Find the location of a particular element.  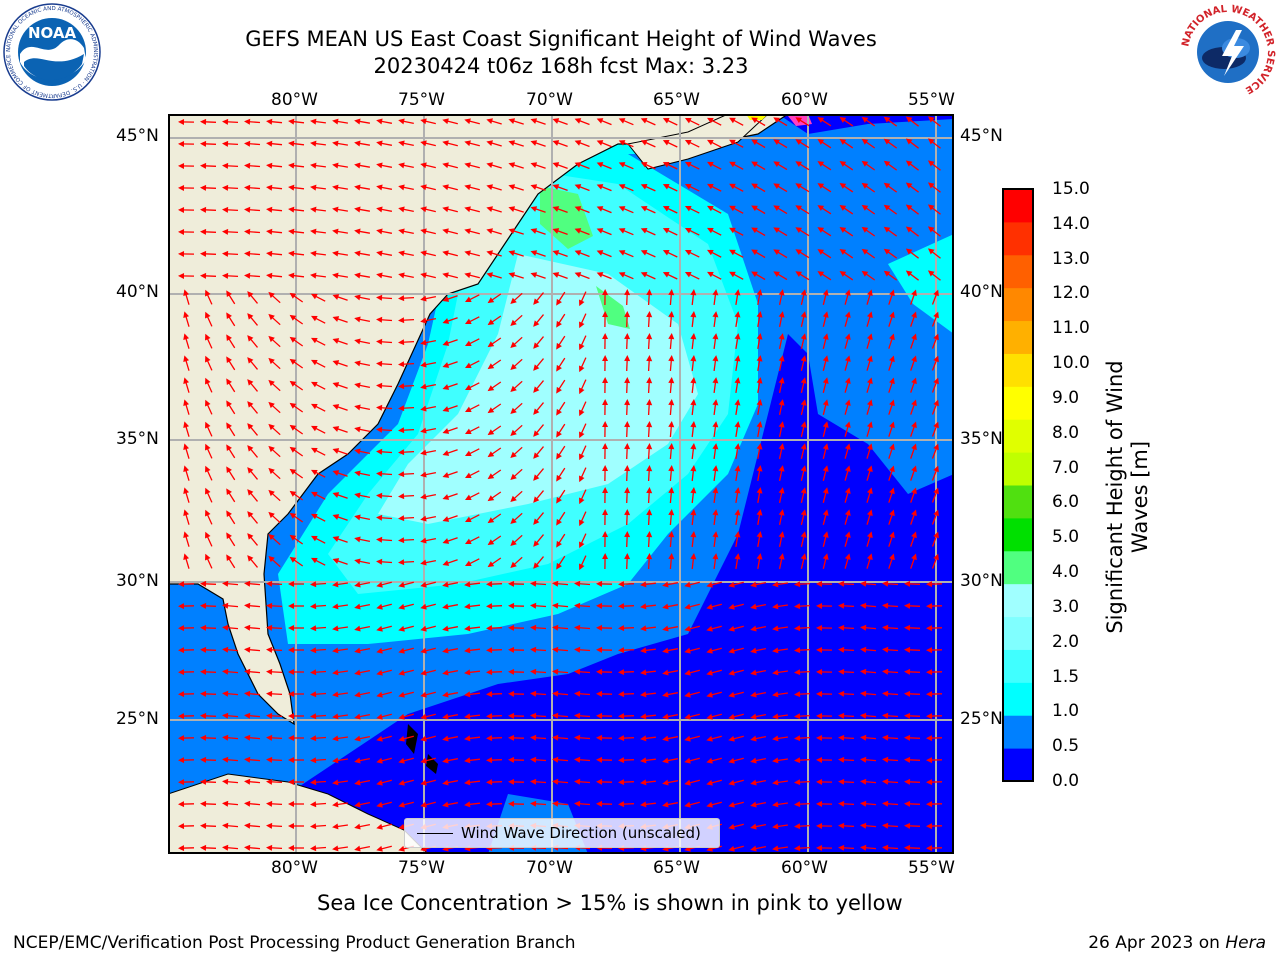

lat-tick-left-25n: 25°N is located at coordinates (137, 719).